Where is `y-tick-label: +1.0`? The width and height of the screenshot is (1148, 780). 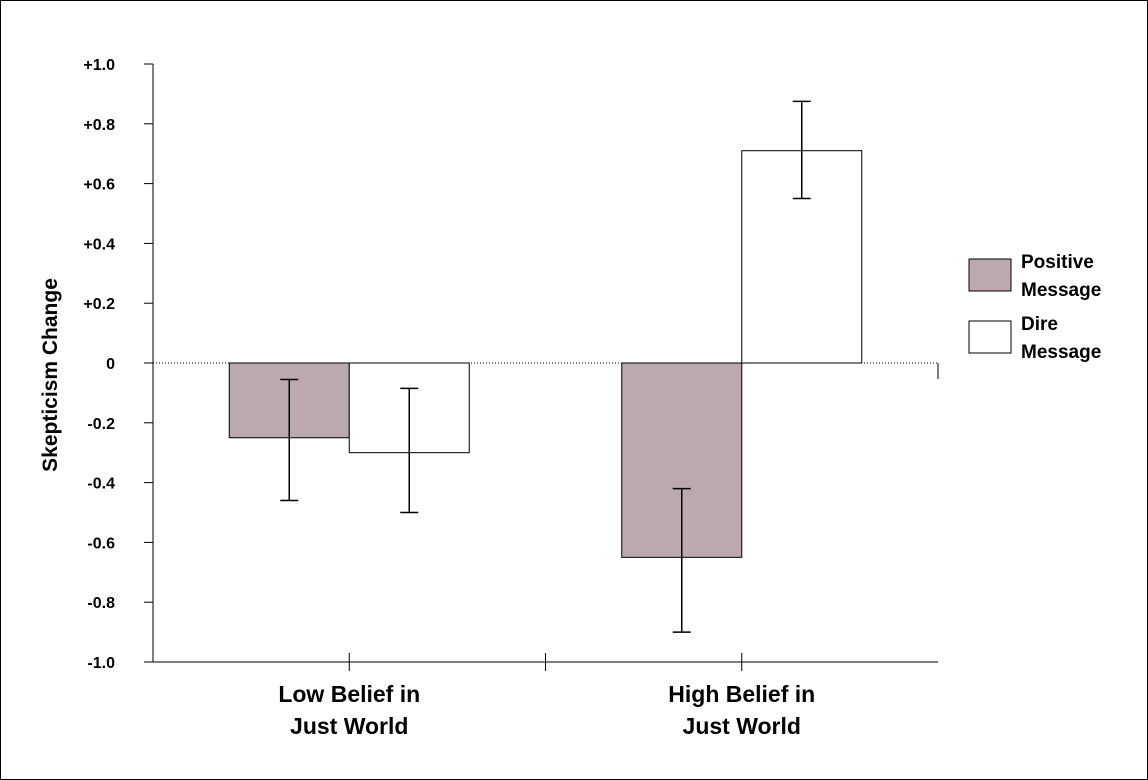
y-tick-label: +1.0 is located at coordinates (99, 65).